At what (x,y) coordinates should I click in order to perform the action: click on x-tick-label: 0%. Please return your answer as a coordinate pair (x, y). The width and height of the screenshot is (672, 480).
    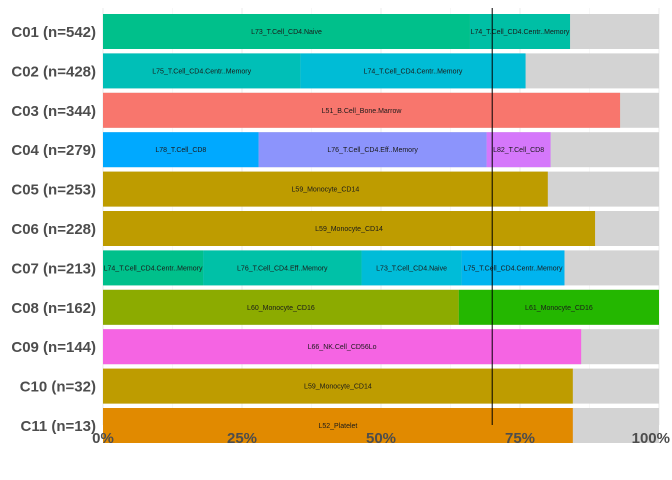
    Looking at the image, I should click on (103, 438).